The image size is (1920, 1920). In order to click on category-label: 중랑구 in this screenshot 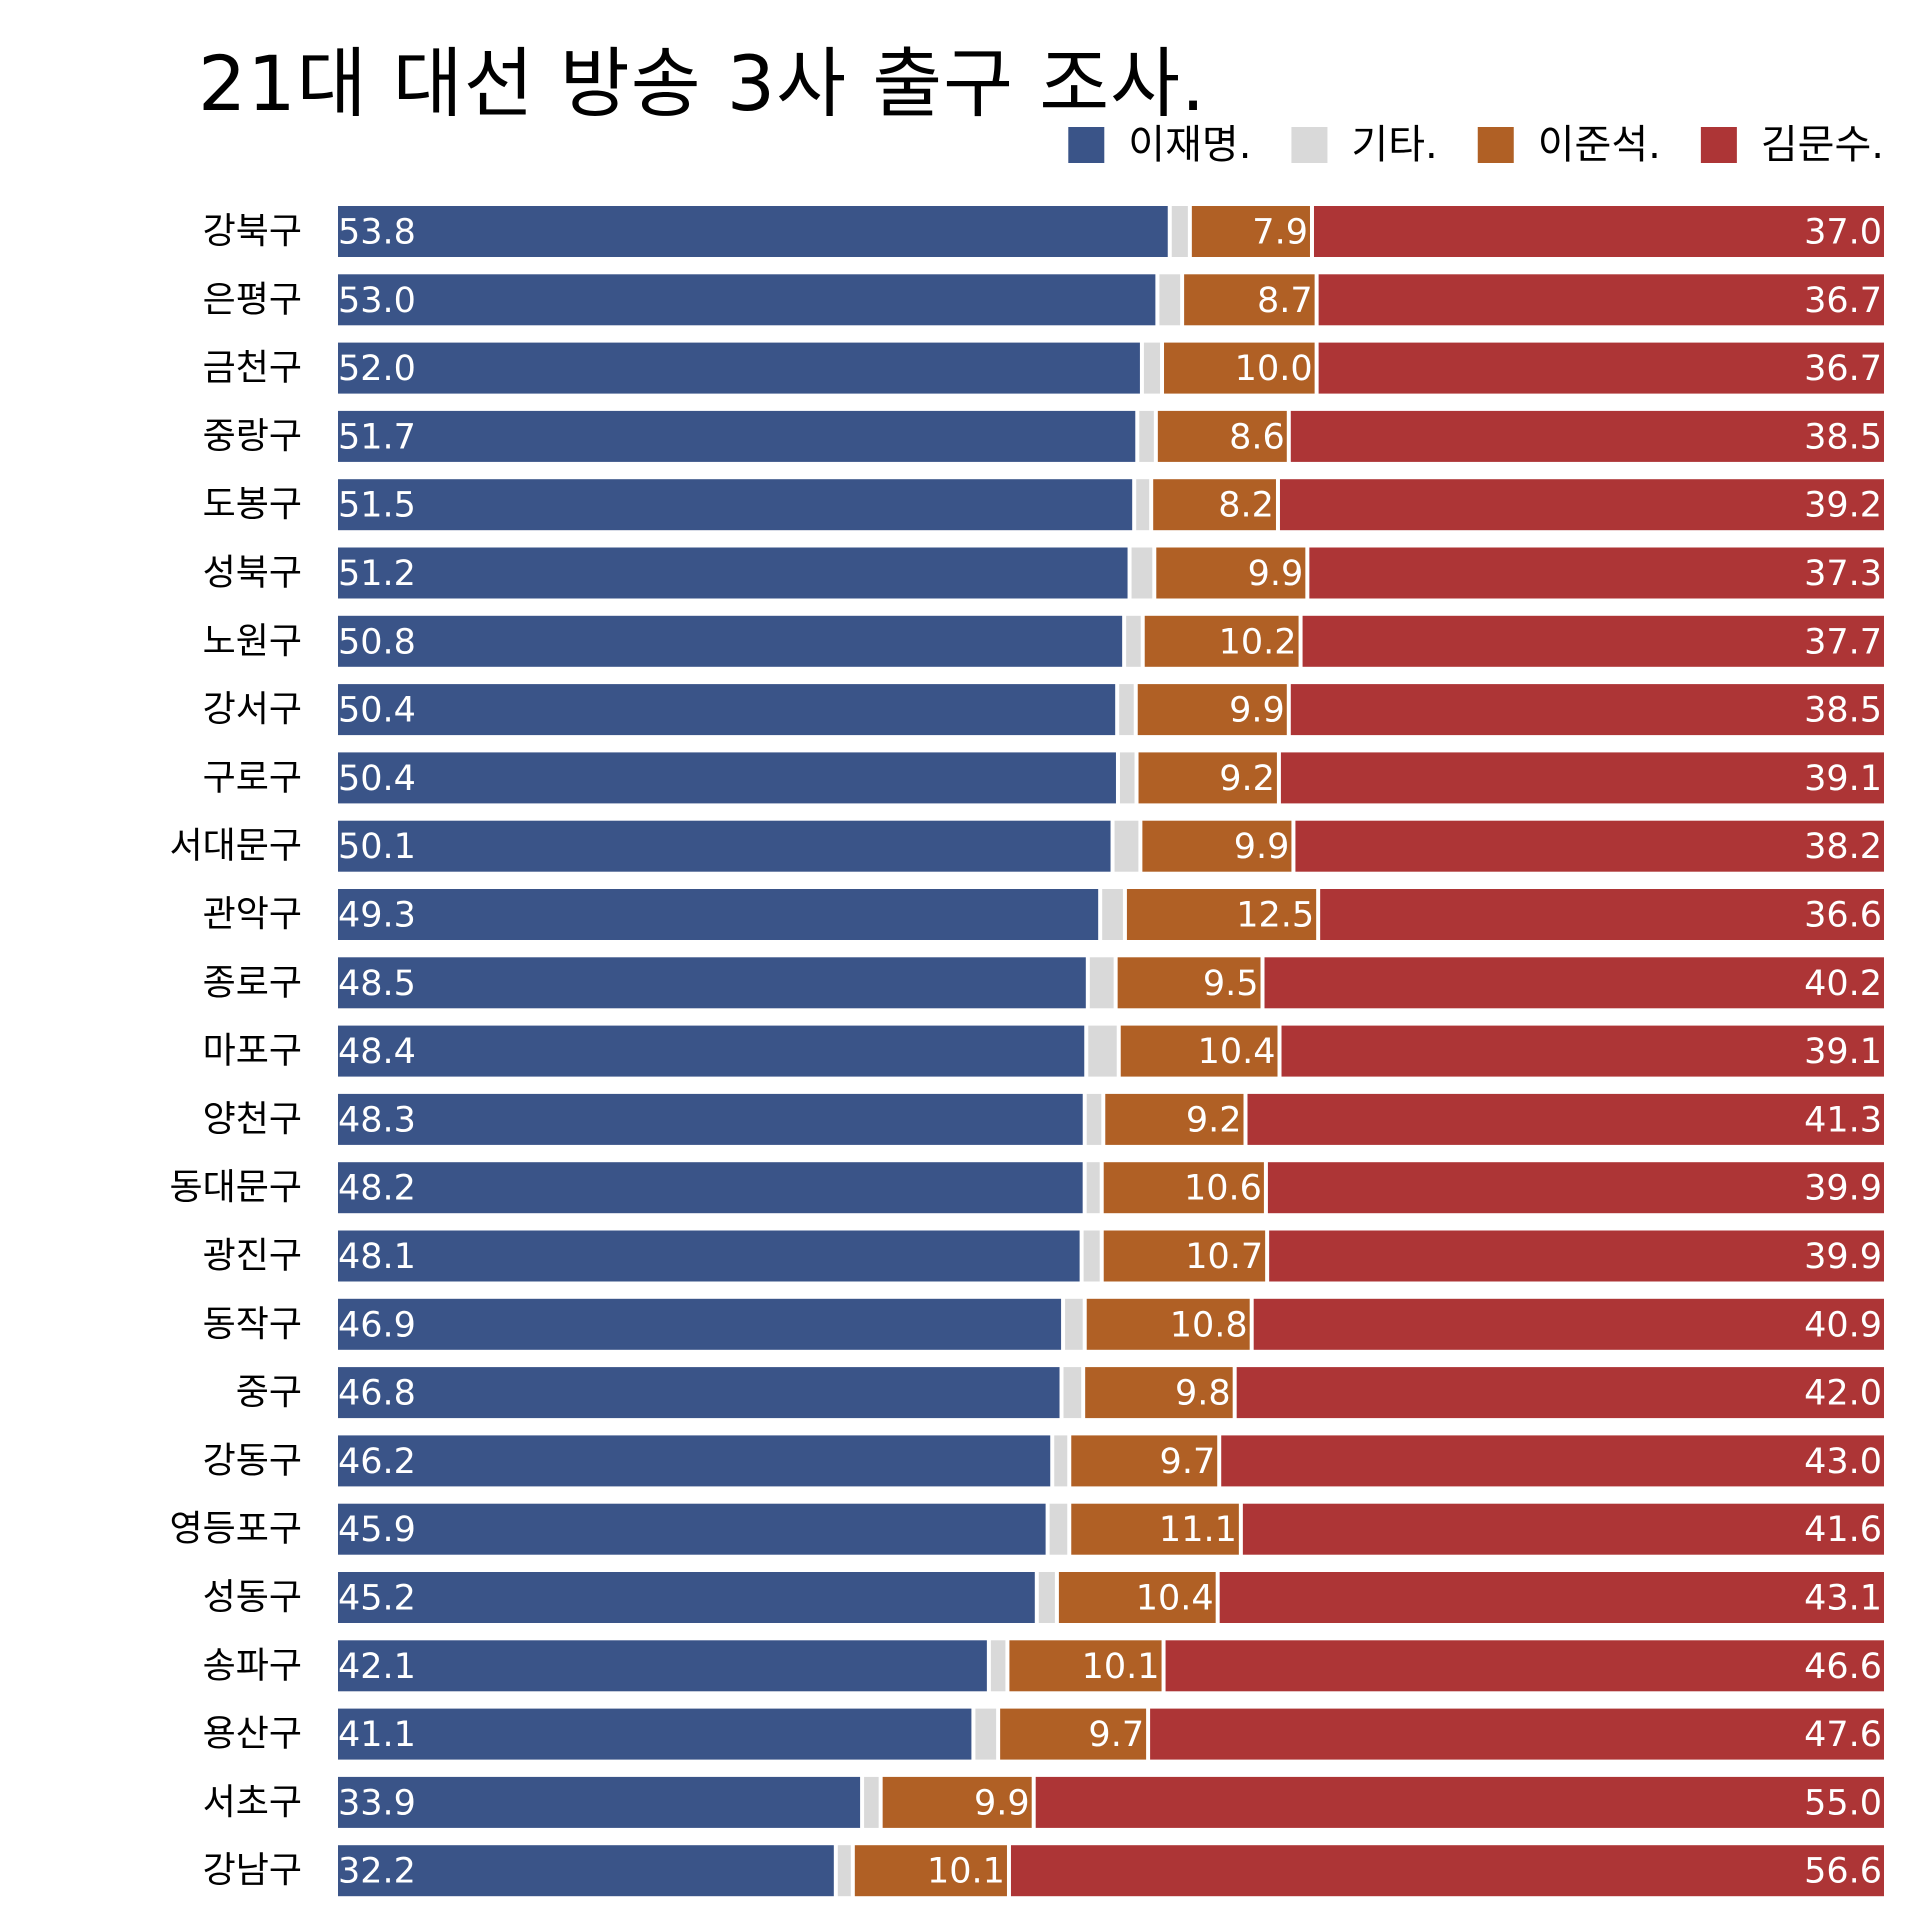, I will do `click(252, 436)`.